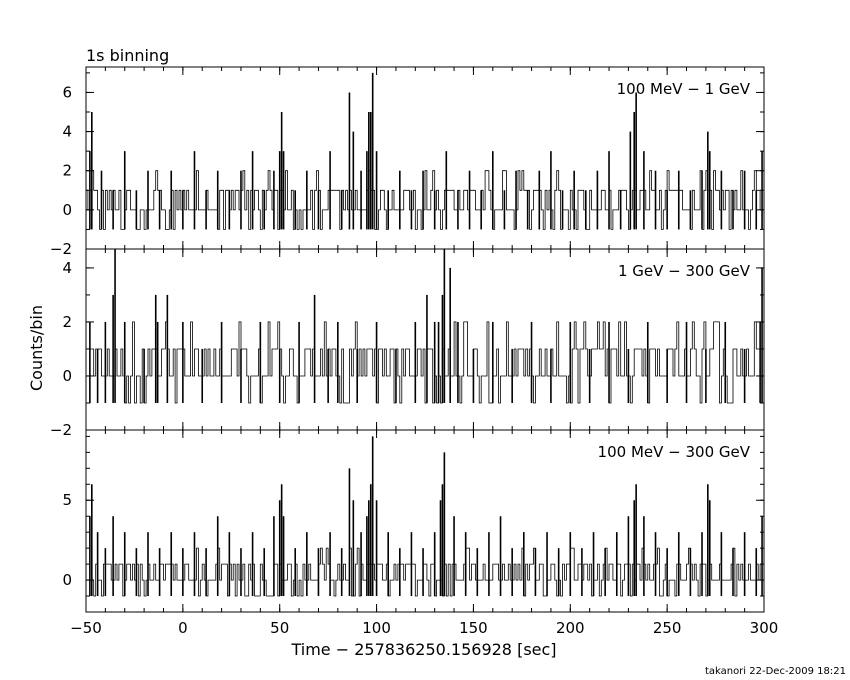 The height and width of the screenshot is (680, 850). I want to click on y-axis-title: Counts/bin, so click(36, 348).